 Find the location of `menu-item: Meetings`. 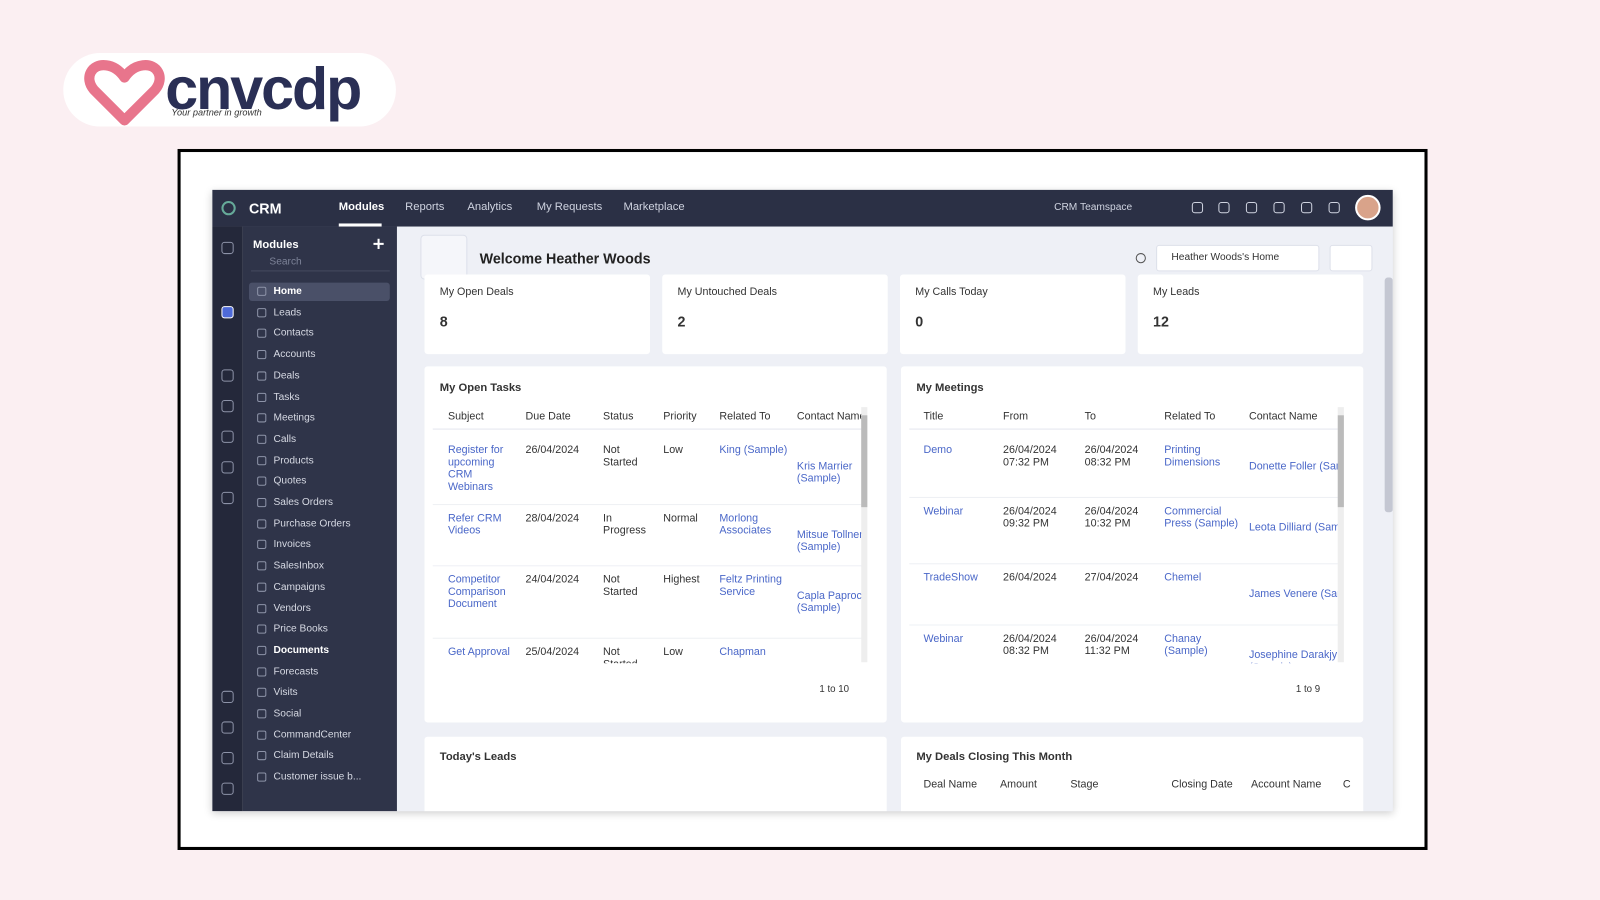

menu-item: Meetings is located at coordinates (294, 418).